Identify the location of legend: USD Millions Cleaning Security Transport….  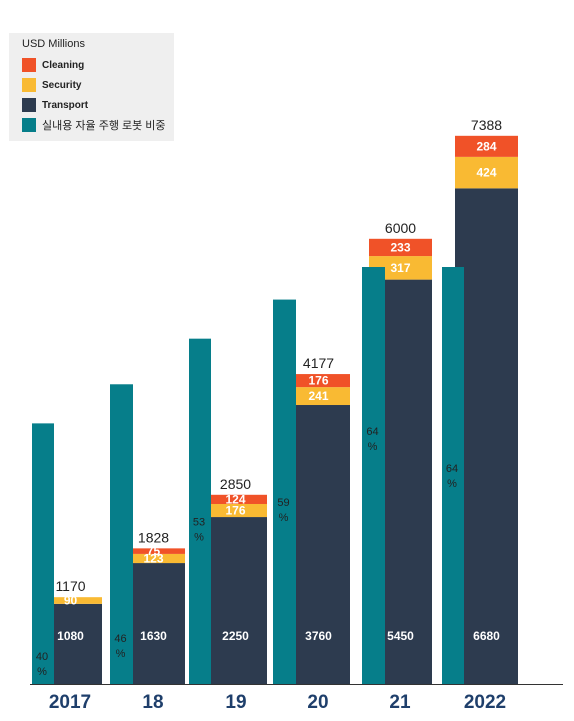
(91, 87).